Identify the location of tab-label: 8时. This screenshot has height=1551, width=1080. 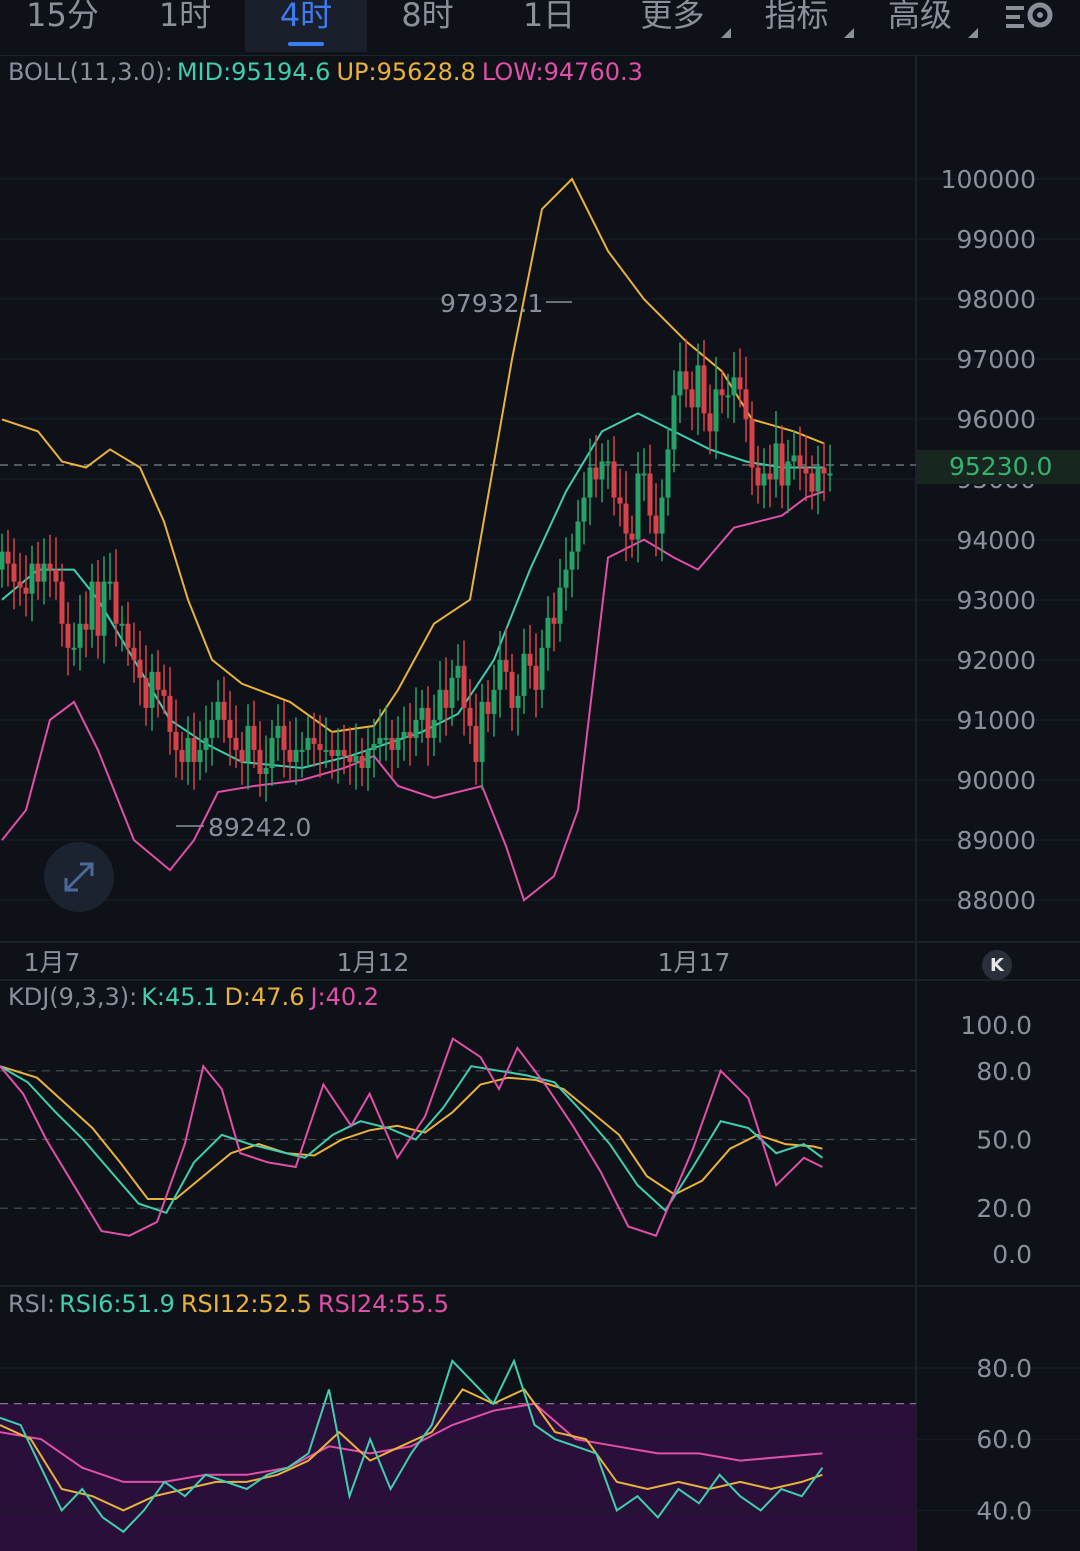
(427, 17).